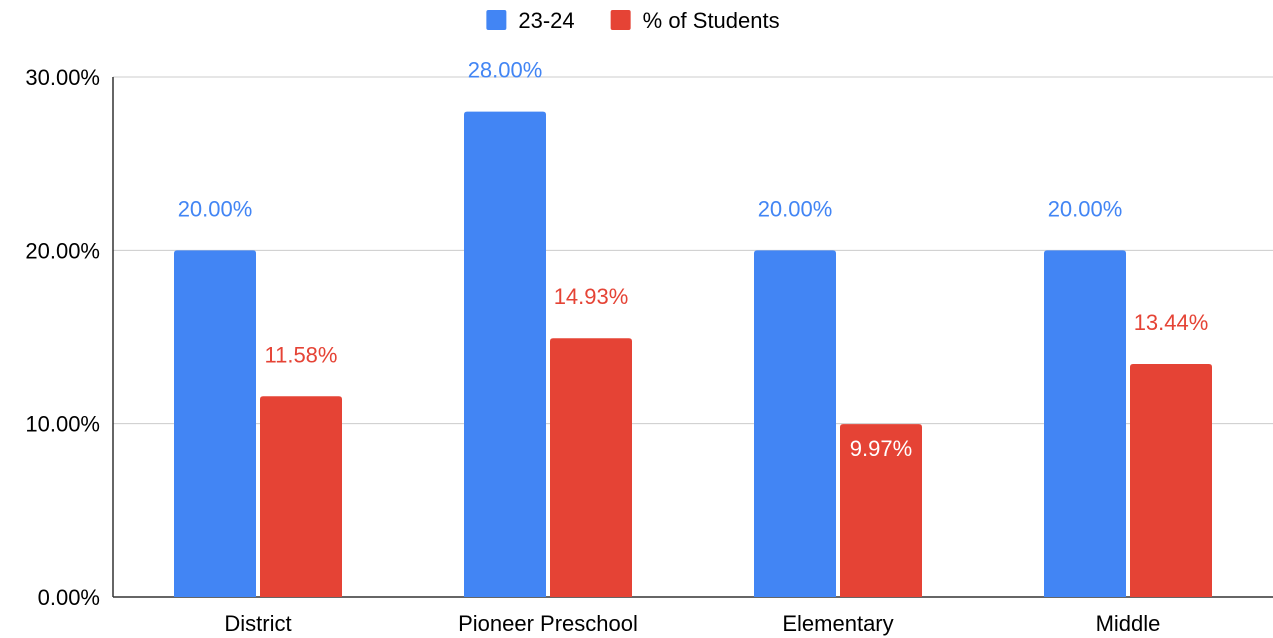 This screenshot has height=638, width=1273. What do you see at coordinates (1128, 623) in the screenshot?
I see `x-tick-label: Middle` at bounding box center [1128, 623].